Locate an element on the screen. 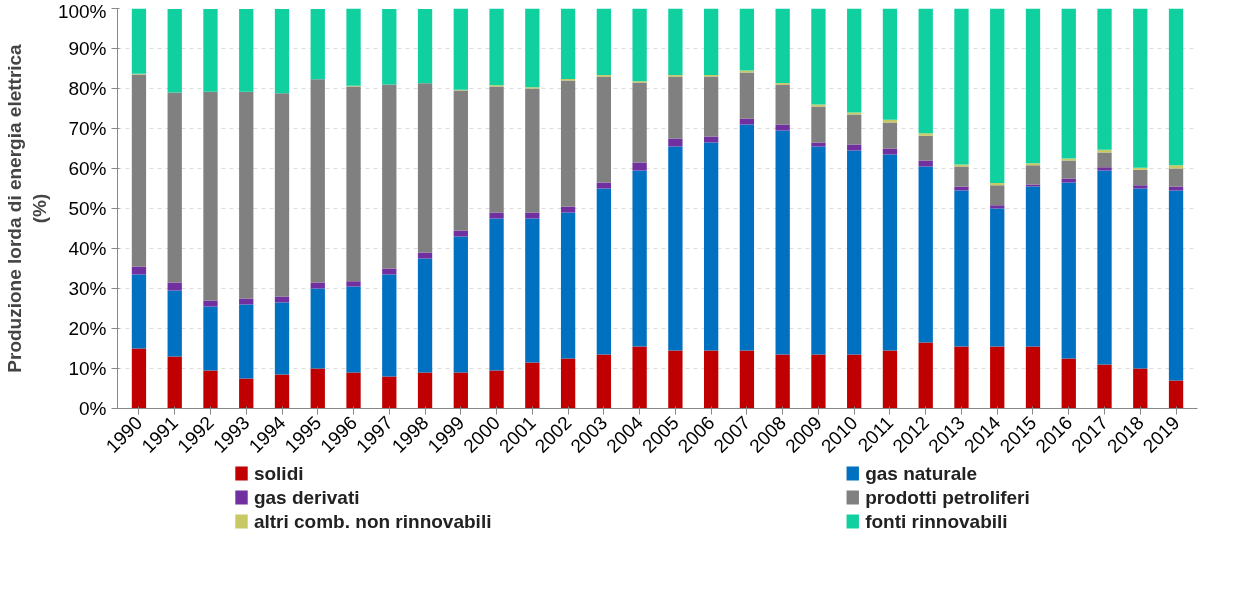 The width and height of the screenshot is (1236, 602). y-tick-label: 70% is located at coordinates (87, 128).